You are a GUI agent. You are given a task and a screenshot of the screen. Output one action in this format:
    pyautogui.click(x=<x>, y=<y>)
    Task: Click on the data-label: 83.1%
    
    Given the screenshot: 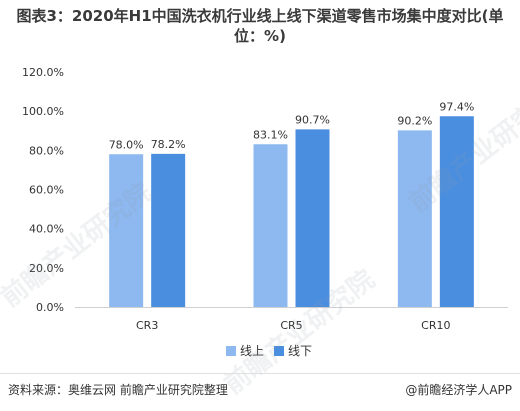 What is the action you would take?
    pyautogui.click(x=270, y=134)
    